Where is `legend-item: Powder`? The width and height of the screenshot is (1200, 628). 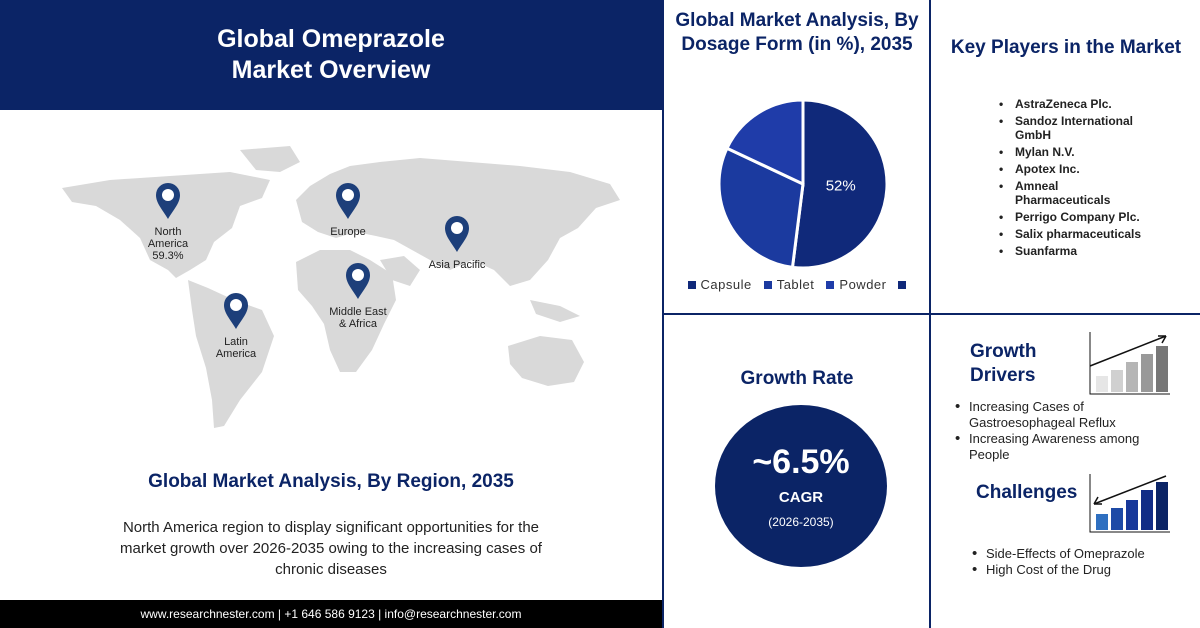
legend-item: Powder is located at coordinates (856, 284).